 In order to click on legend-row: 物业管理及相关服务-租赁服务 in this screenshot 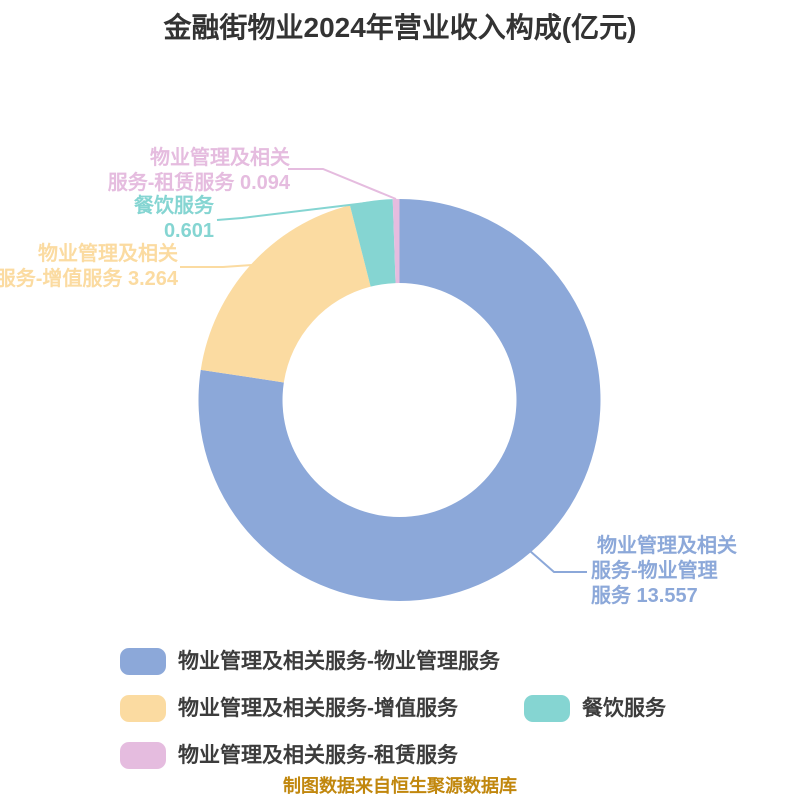, I will do `click(450, 755)`.